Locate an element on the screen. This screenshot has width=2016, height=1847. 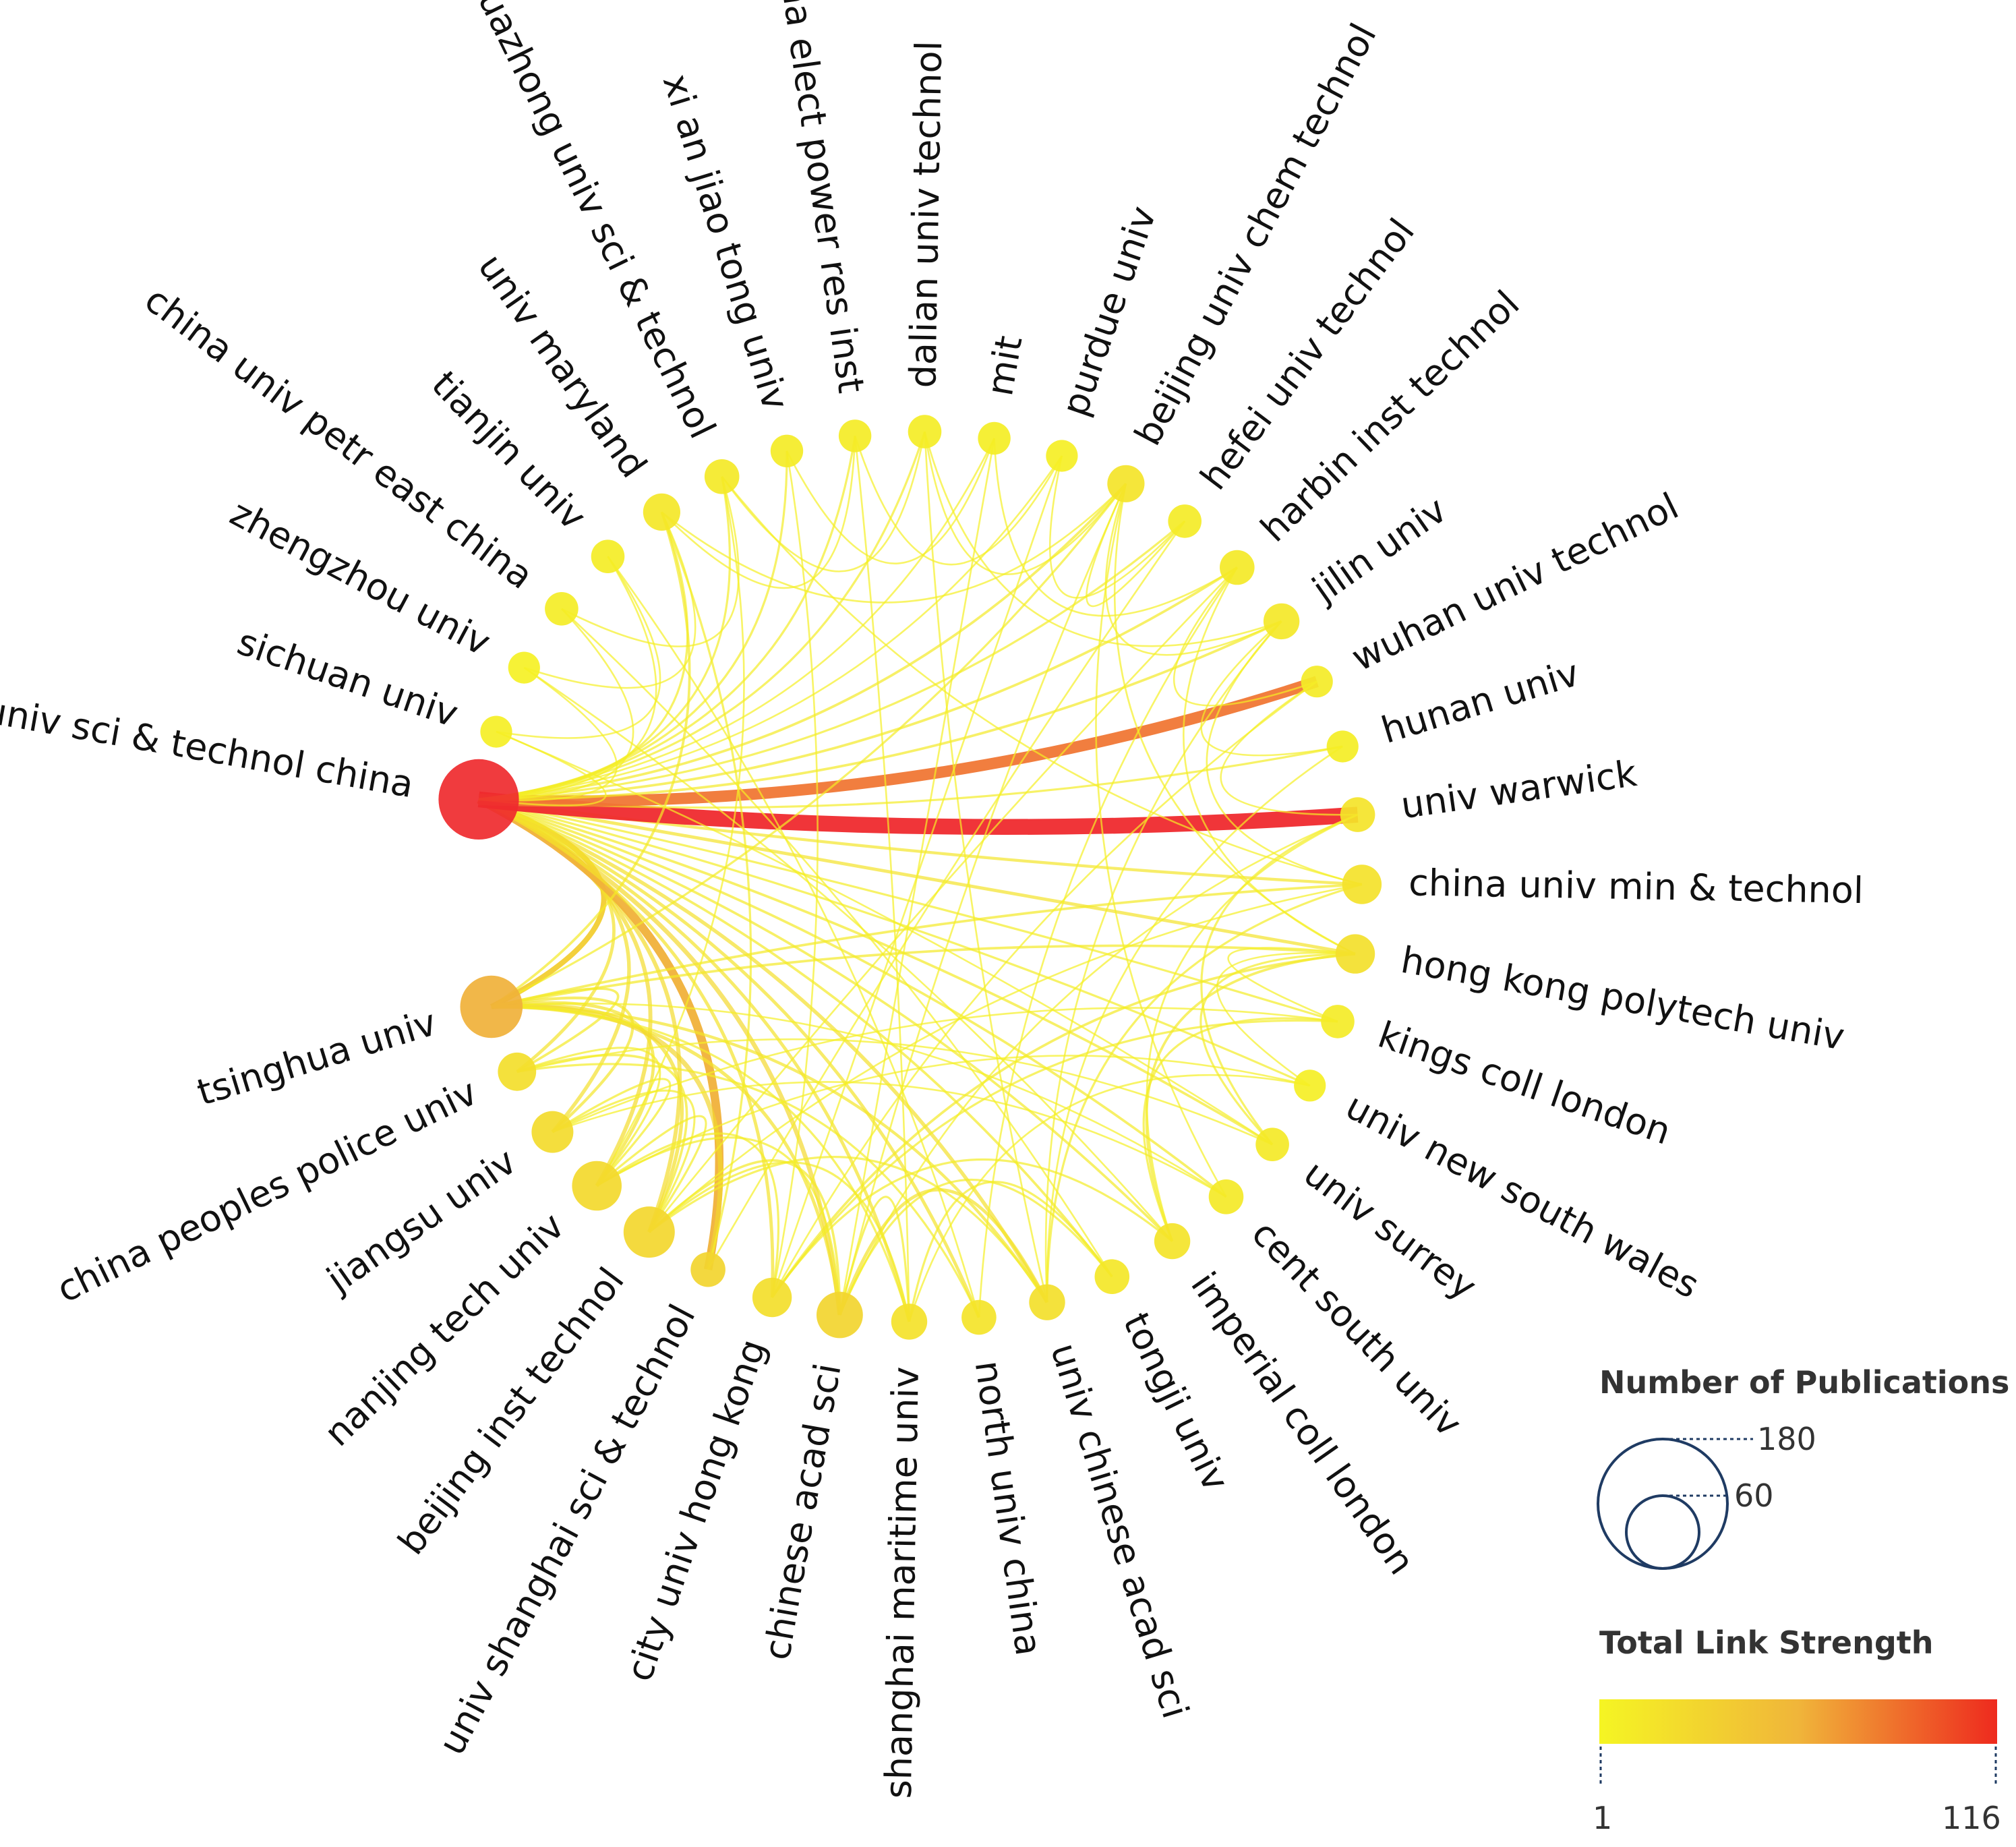
label-north-univ-china: north univ china is located at coordinates (1008, 1508).